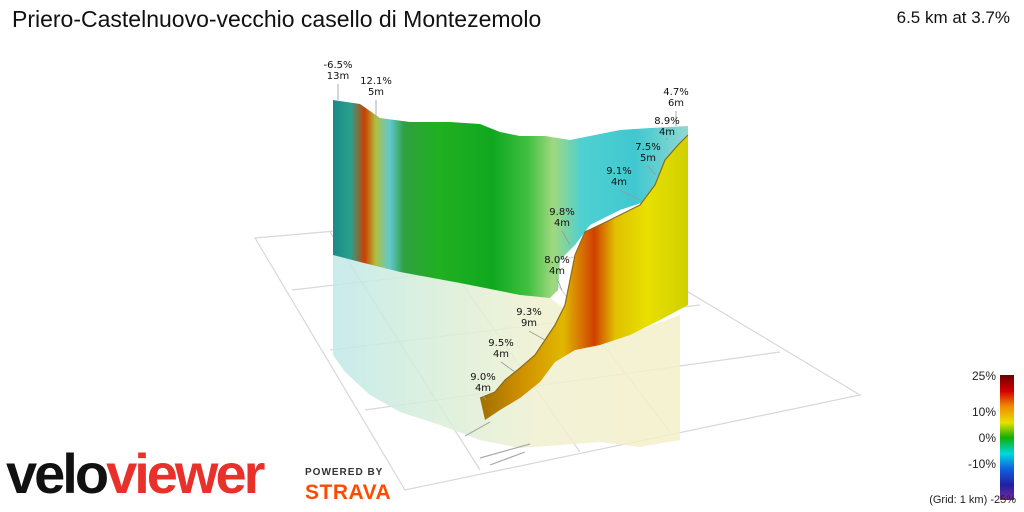  Describe the element at coordinates (981, 464) in the screenshot. I see `legend-tick-minus10: -10%` at that location.